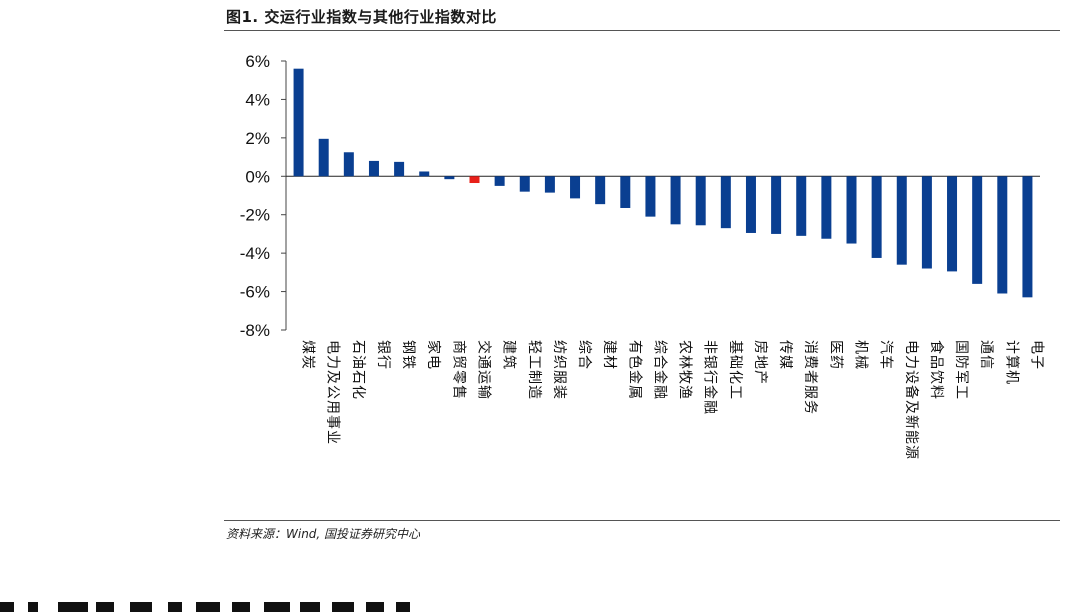 The image size is (1066, 612). Describe the element at coordinates (886, 355) in the screenshot. I see `x-tick-label: 汽车` at that location.